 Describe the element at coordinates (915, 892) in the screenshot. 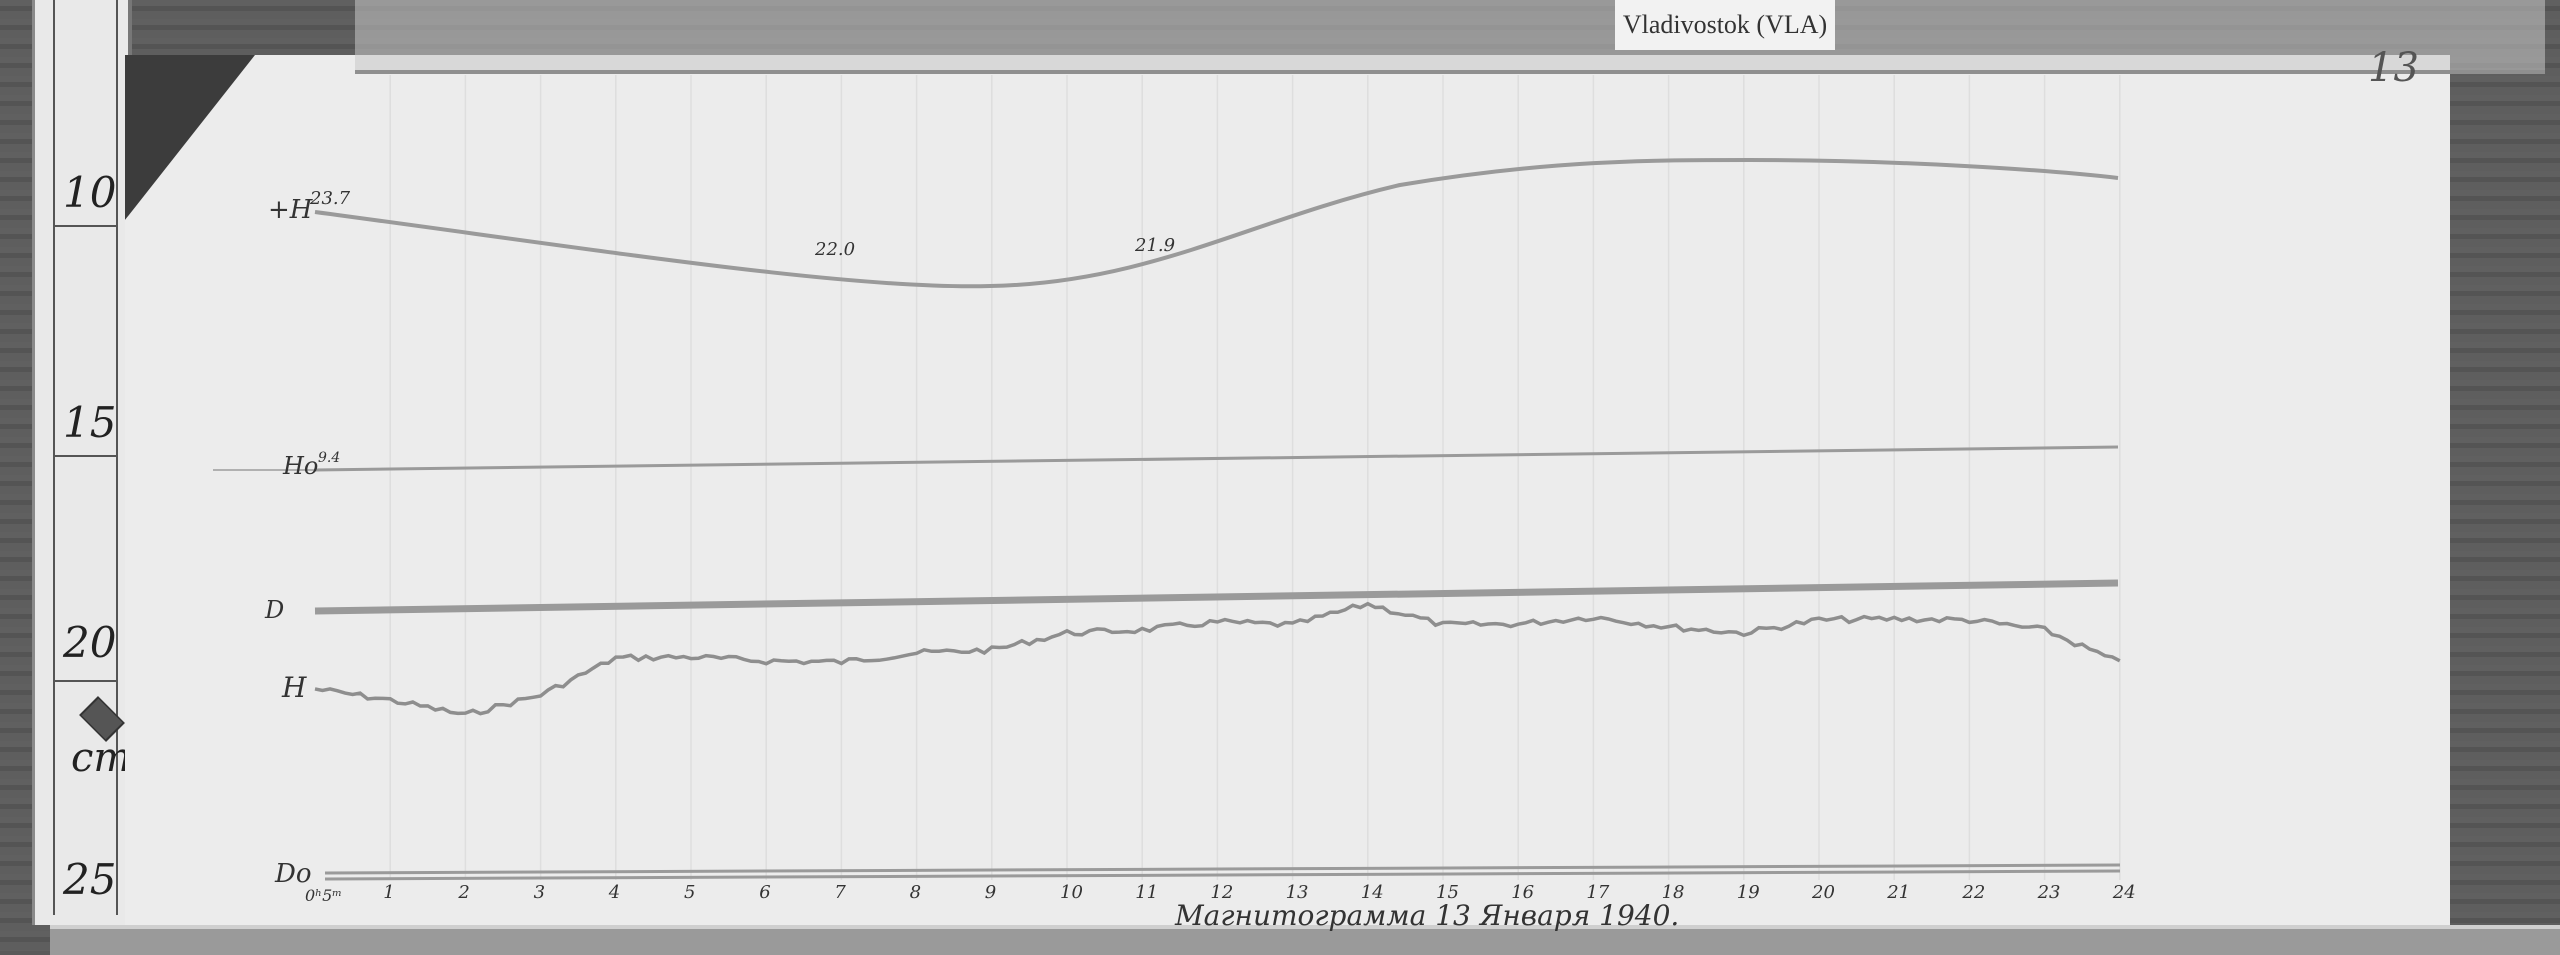

I see `hour-label: 8` at that location.